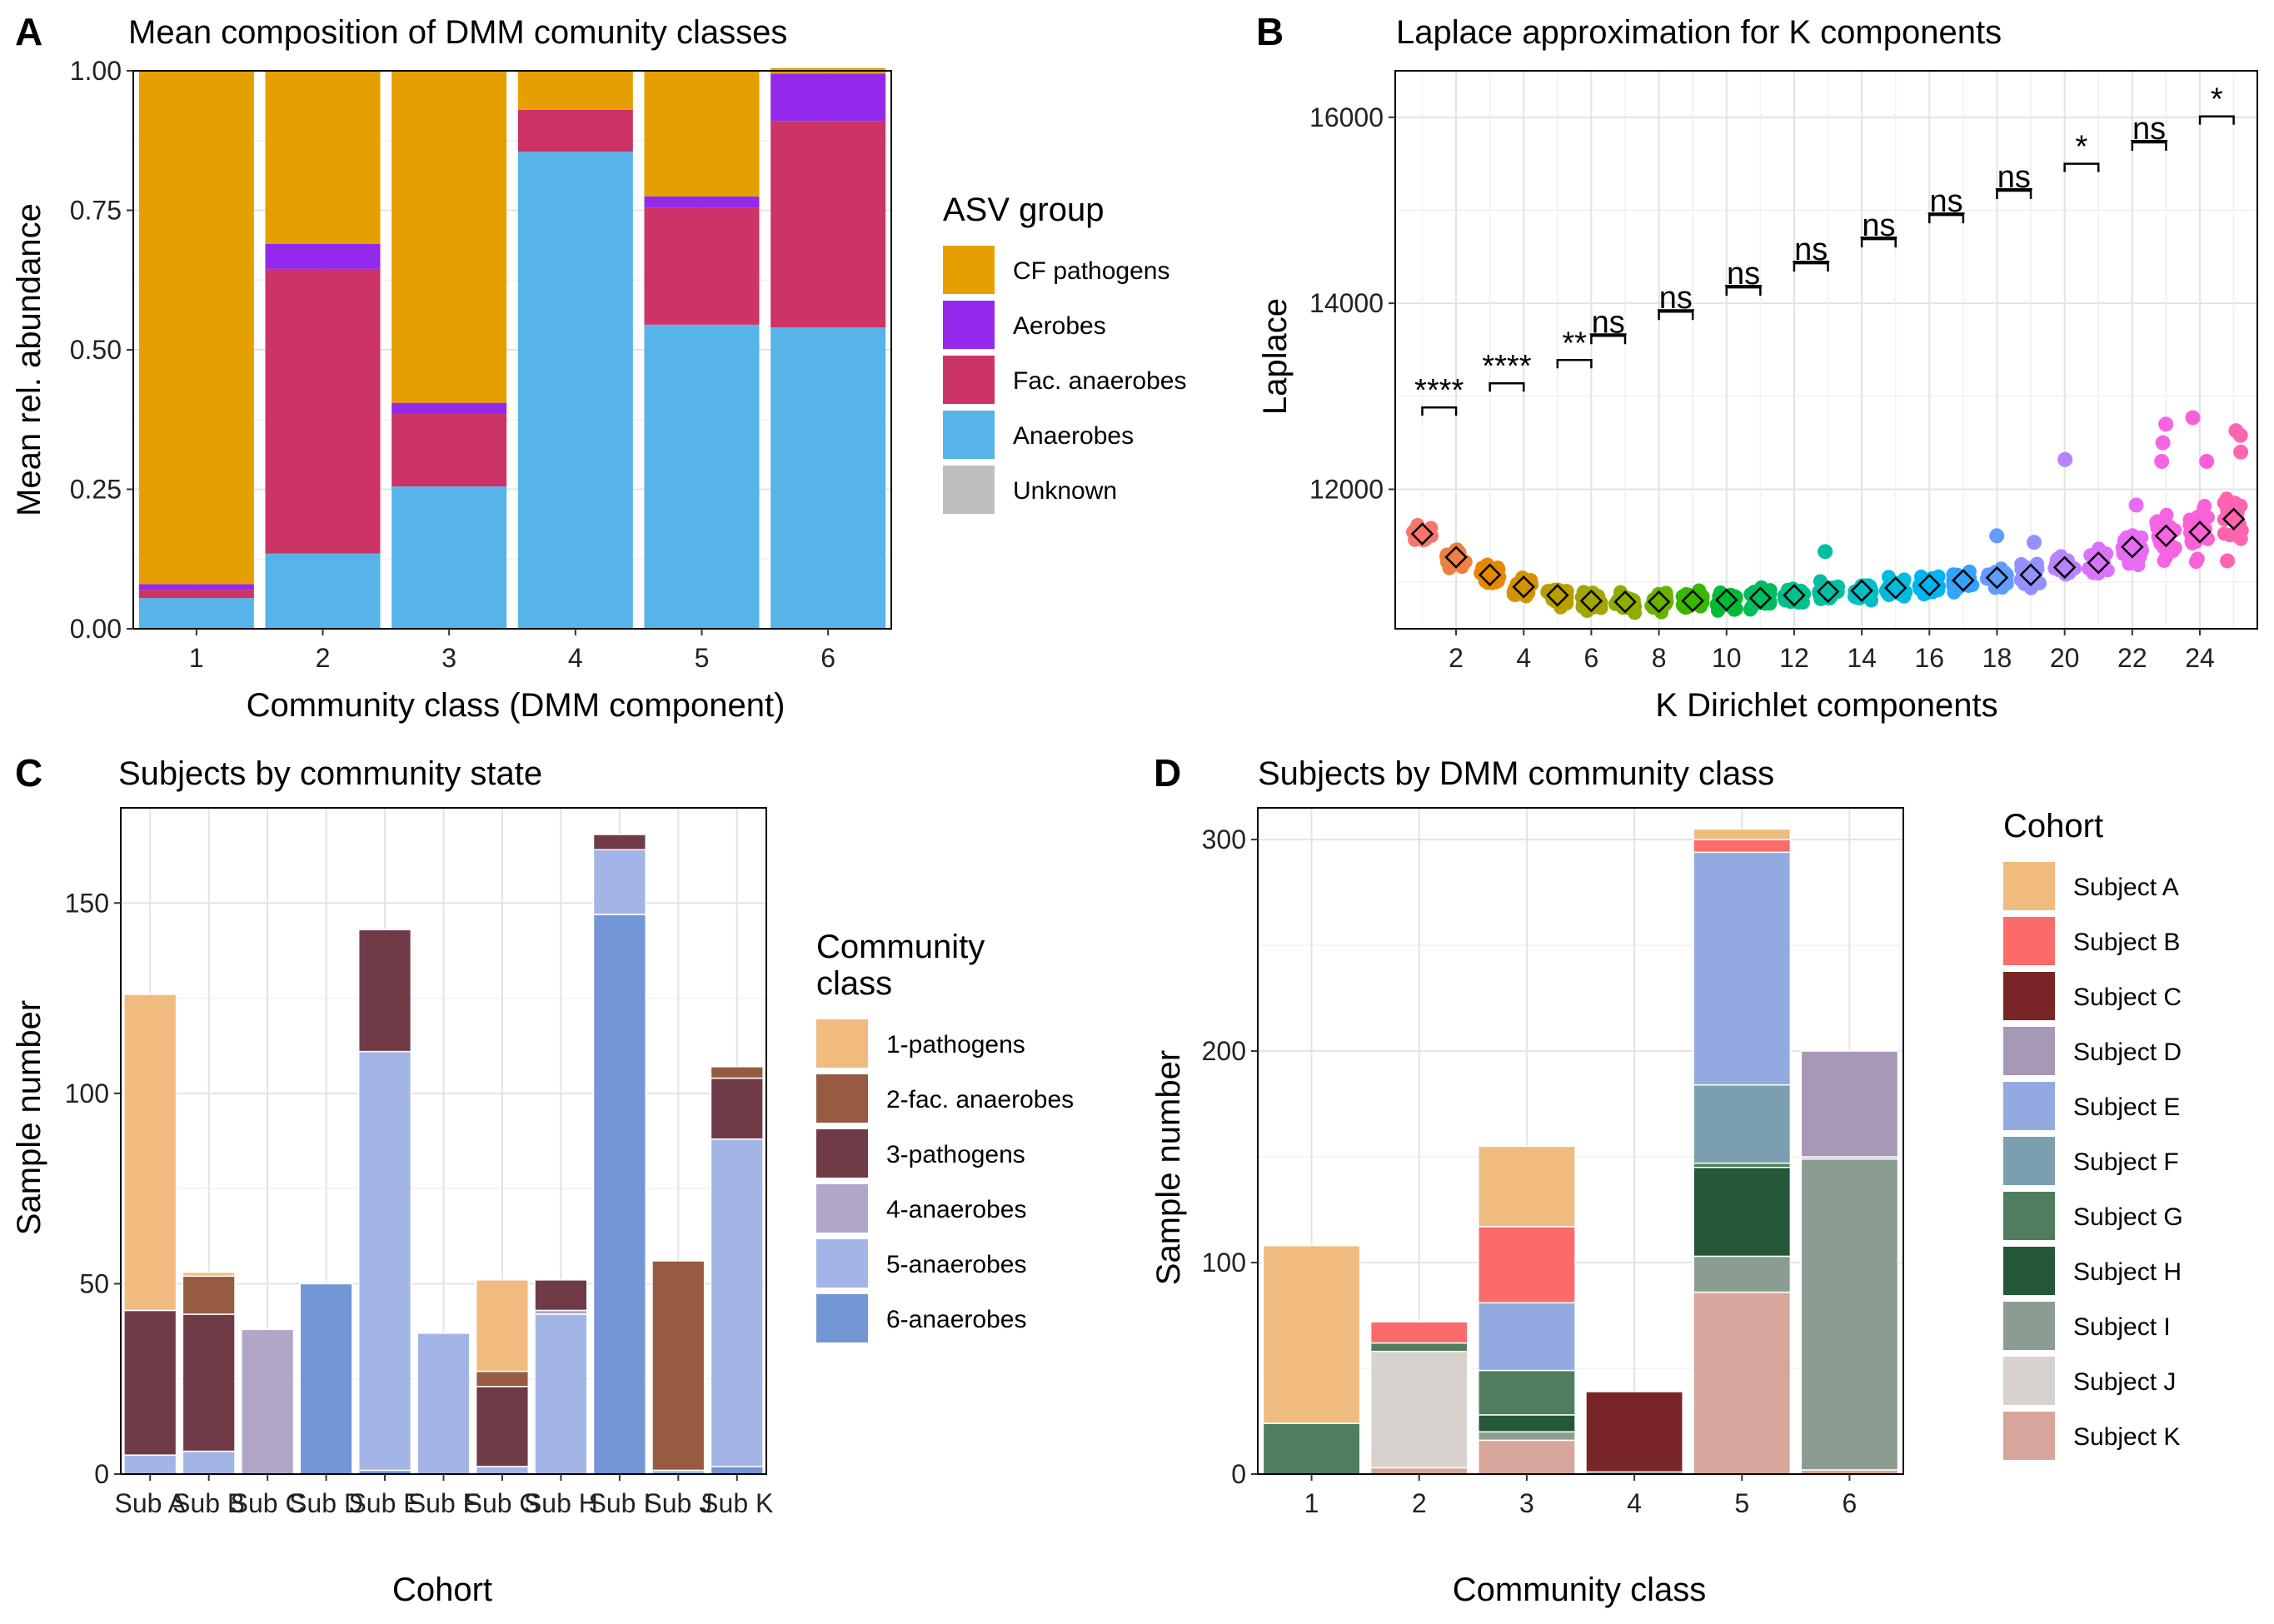 The width and height of the screenshot is (2274, 1624). What do you see at coordinates (2126, 943) in the screenshot?
I see `legend-label: Subject B` at bounding box center [2126, 943].